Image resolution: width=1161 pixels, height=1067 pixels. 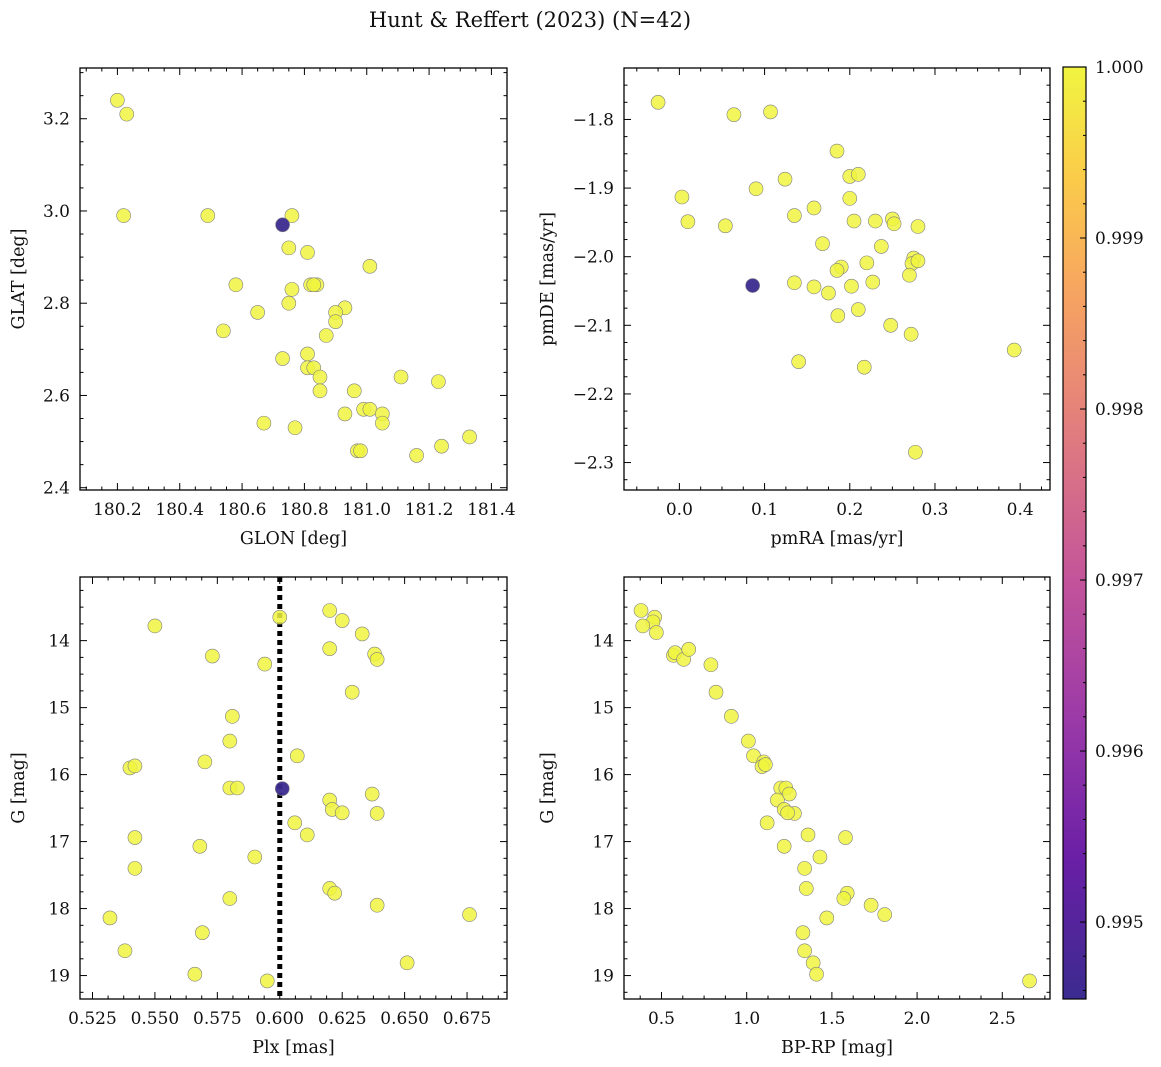 I want to click on panel-2-highlight-point, so click(x=282, y=788).